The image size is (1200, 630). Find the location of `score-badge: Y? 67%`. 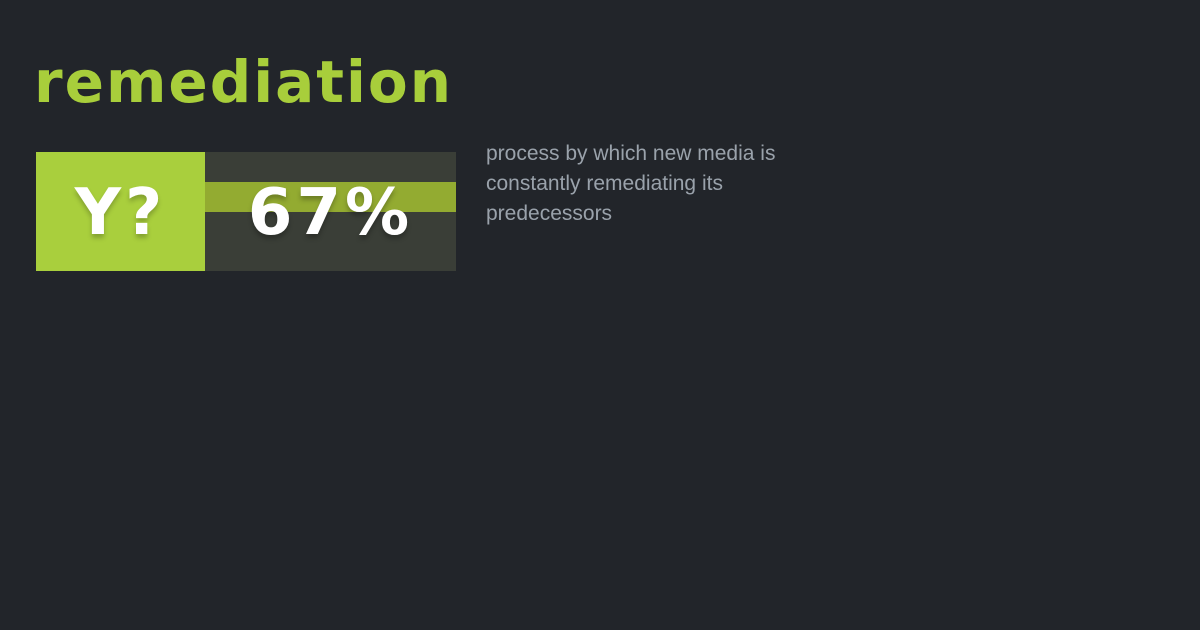

score-badge: Y? 67% is located at coordinates (246, 211).